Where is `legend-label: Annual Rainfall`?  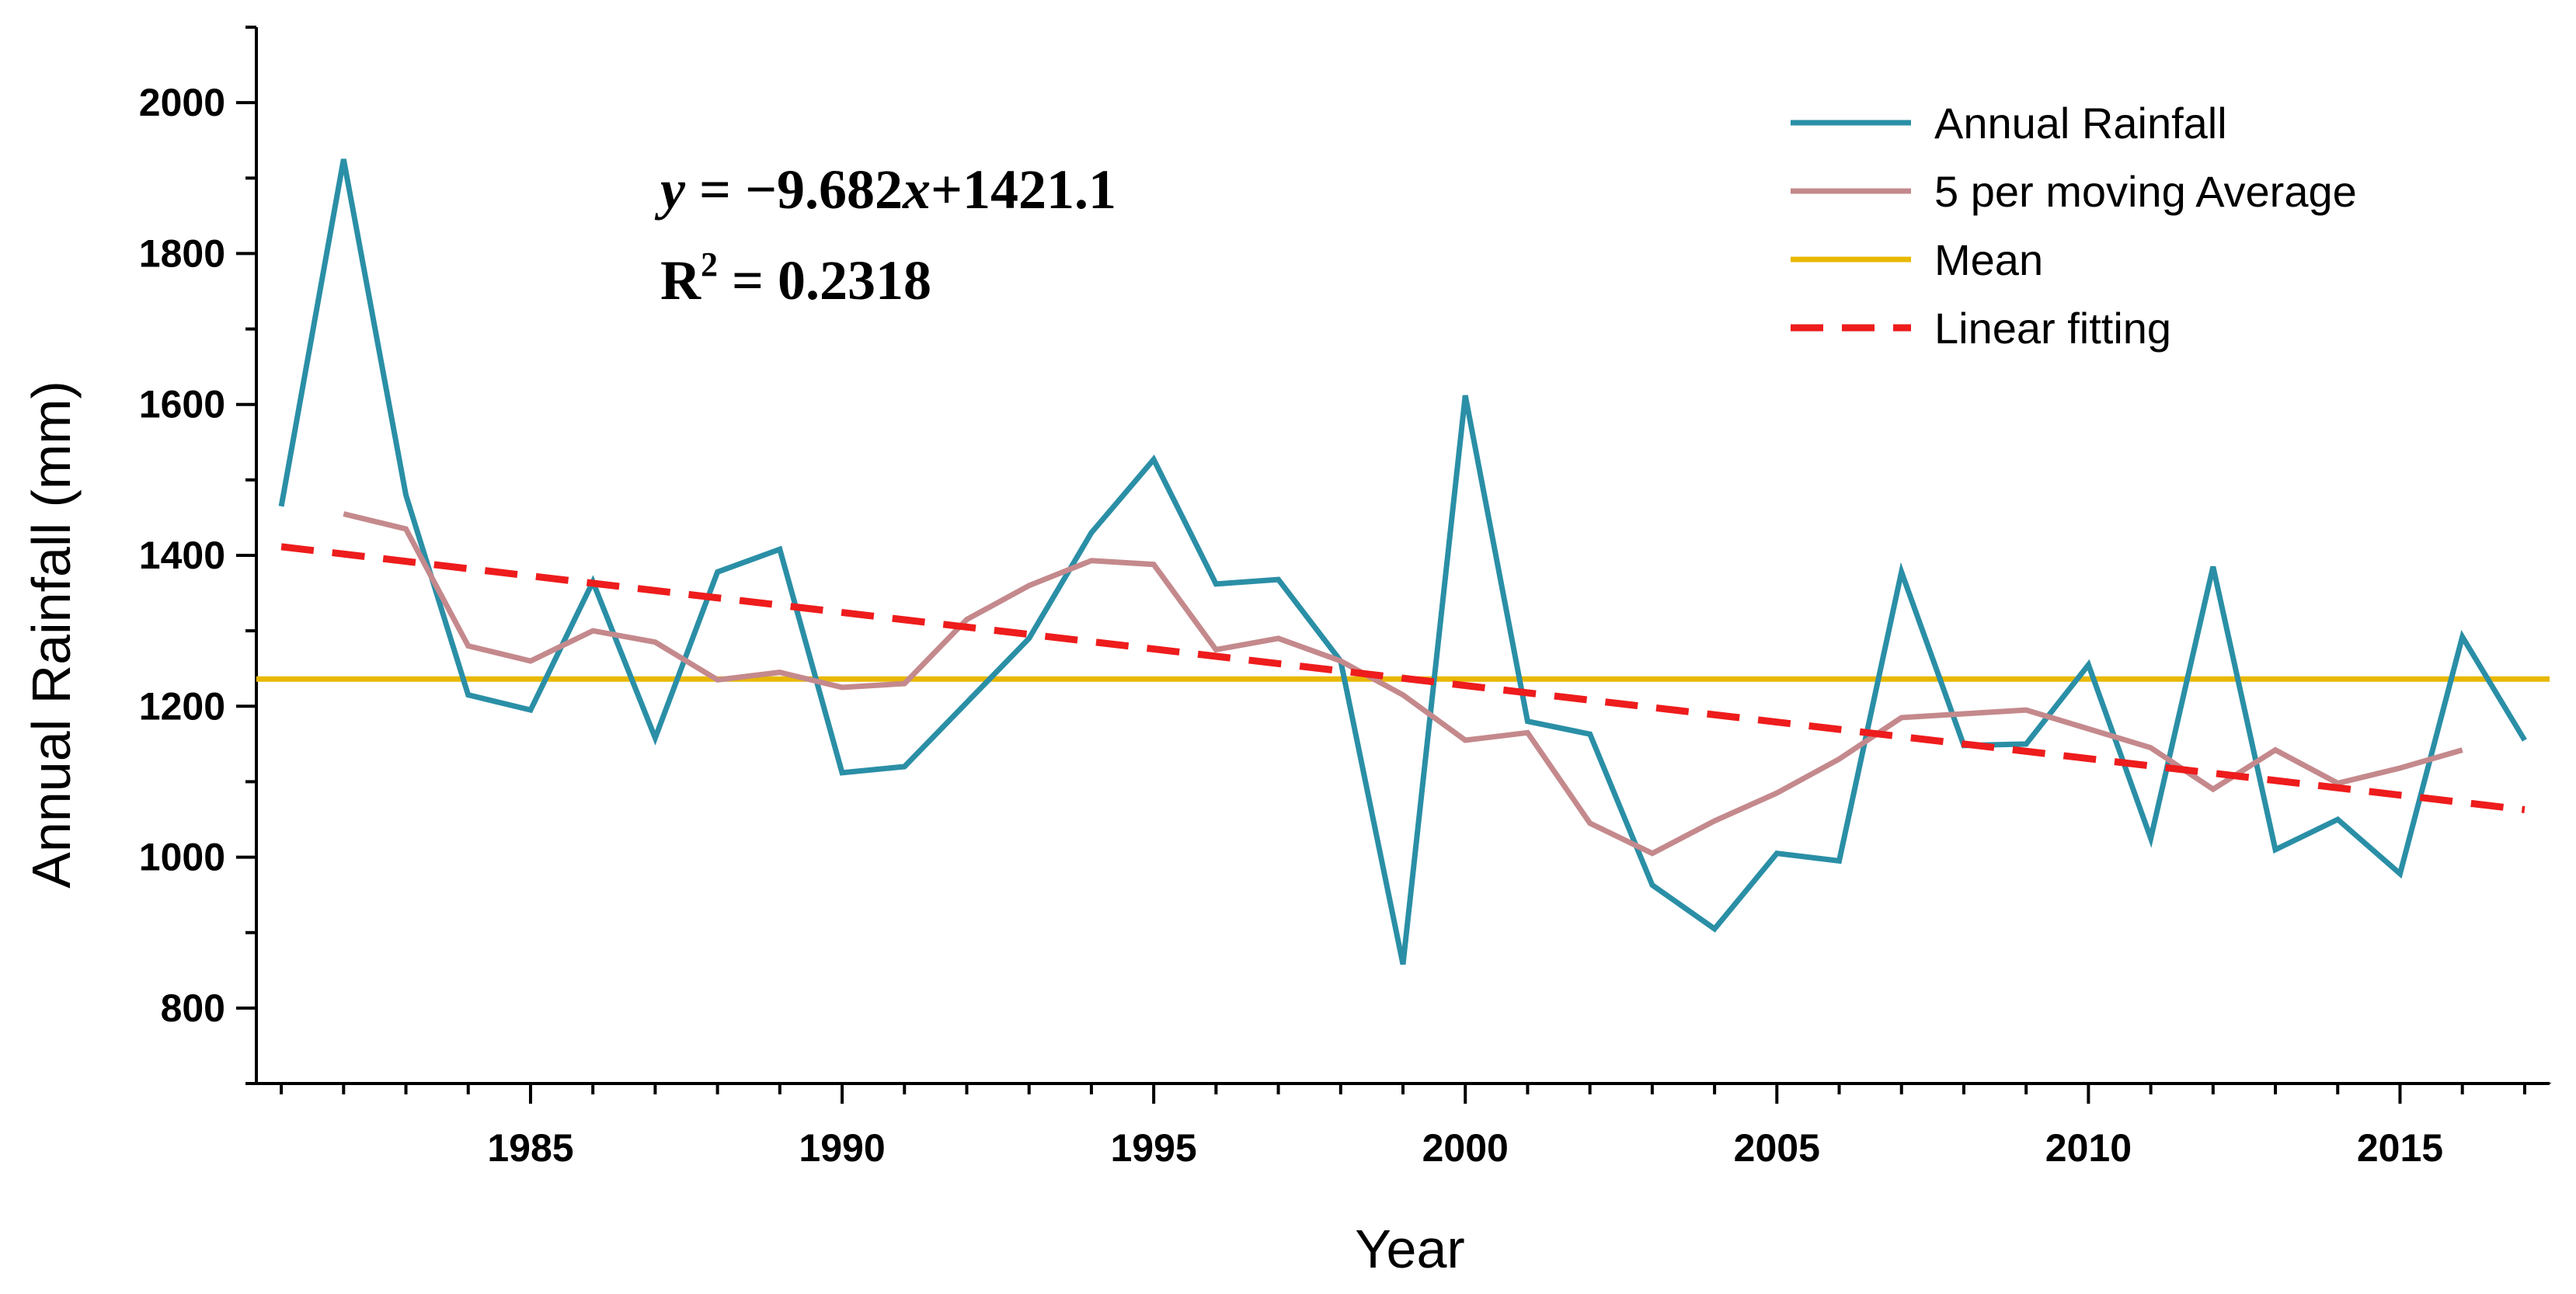
legend-label: Annual Rainfall is located at coordinates (2080, 123).